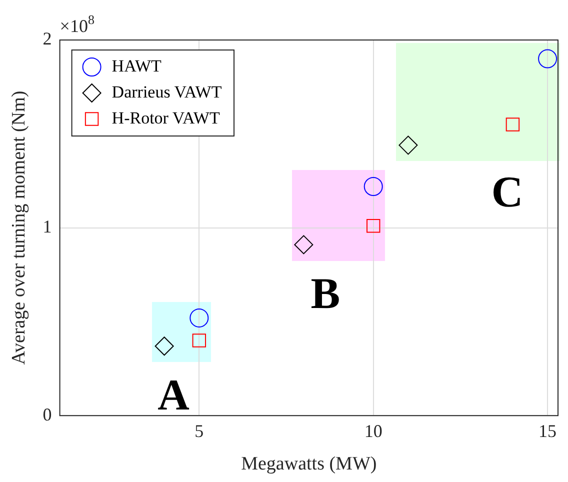 The height and width of the screenshot is (482, 568). I want to click on y-tick-label: 1, so click(47, 226).